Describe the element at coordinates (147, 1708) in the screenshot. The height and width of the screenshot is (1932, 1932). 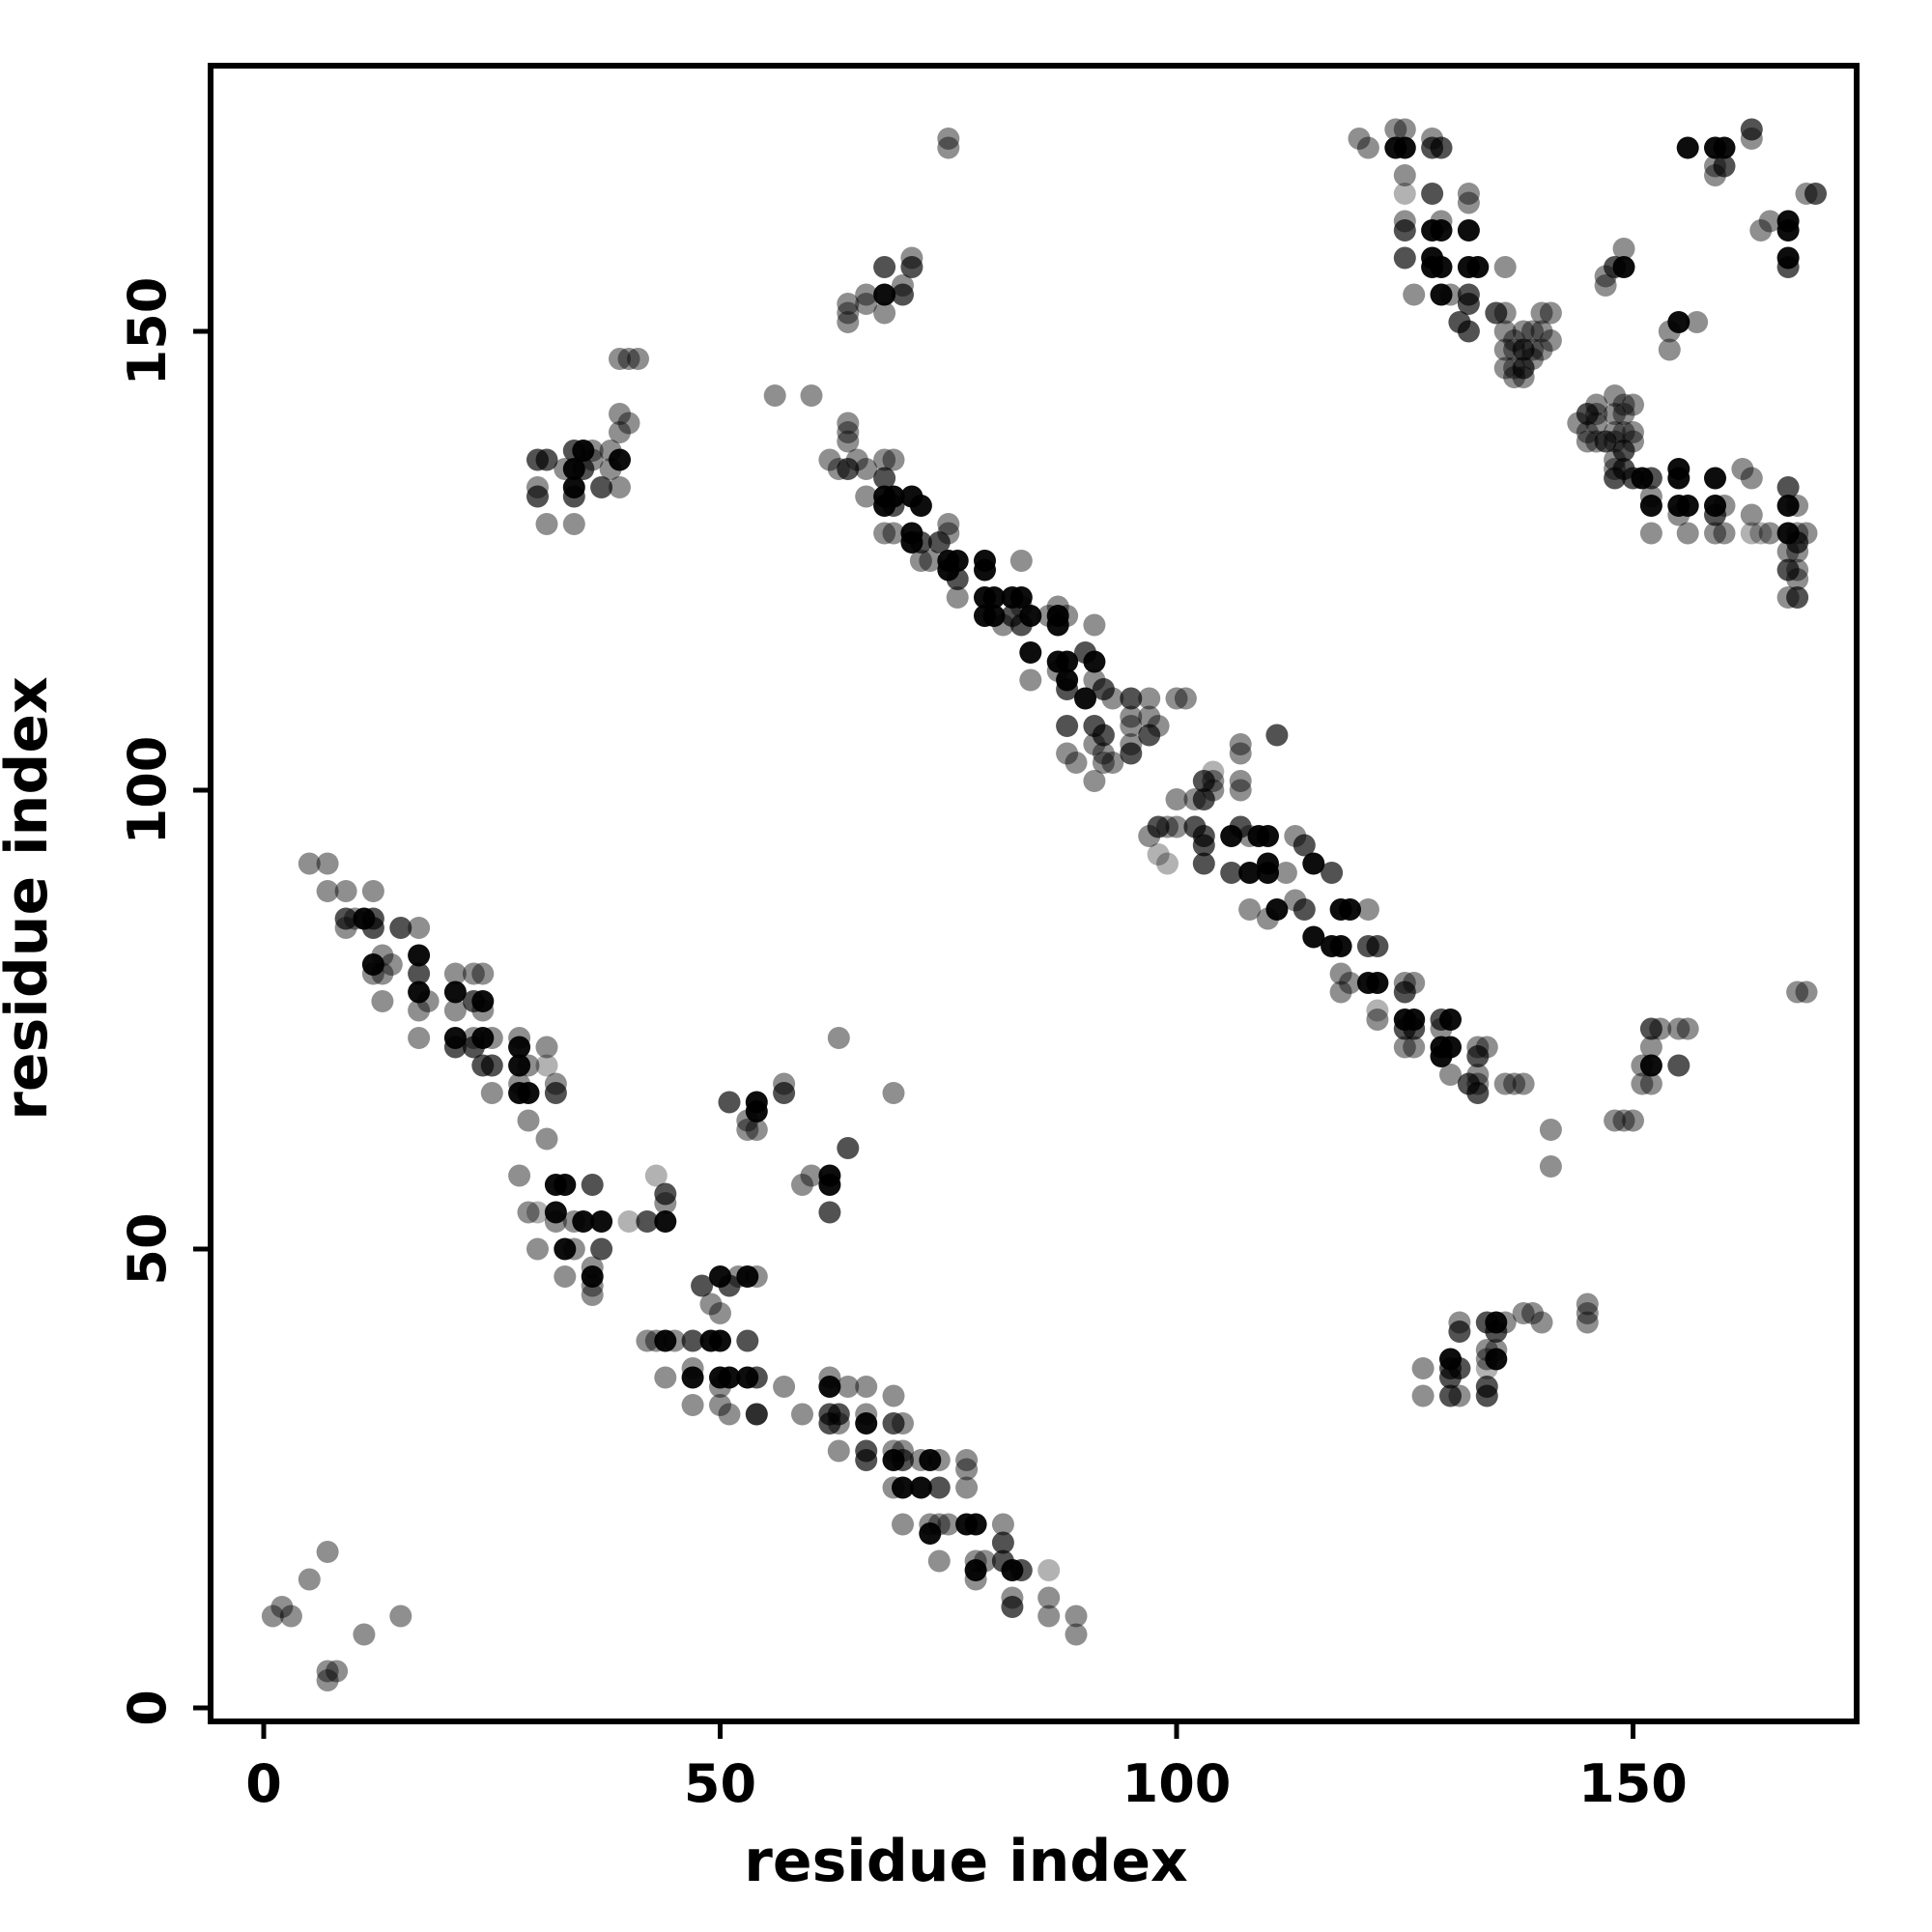
I see `y-tick-label: 0` at that location.